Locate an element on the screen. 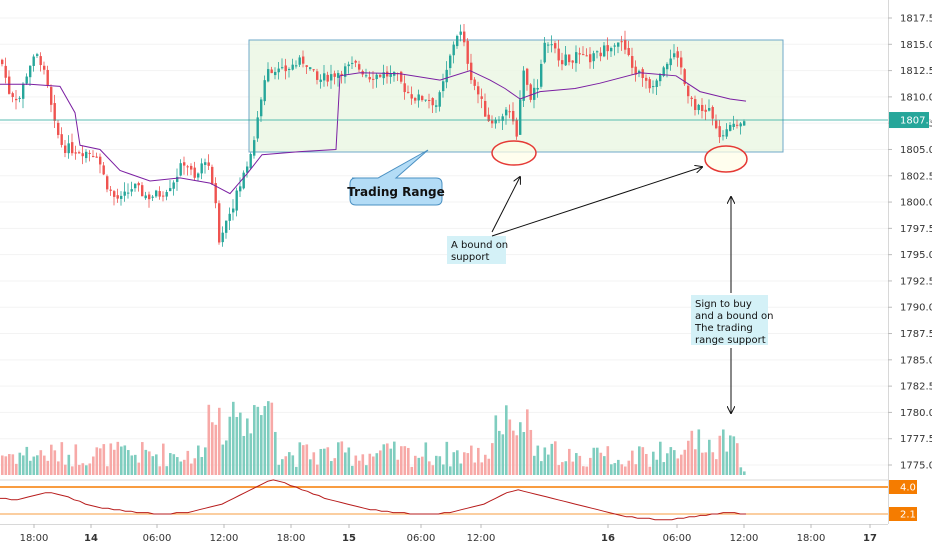 The height and width of the screenshot is (550, 932). oscillator-level-label: 2.1 is located at coordinates (908, 515).